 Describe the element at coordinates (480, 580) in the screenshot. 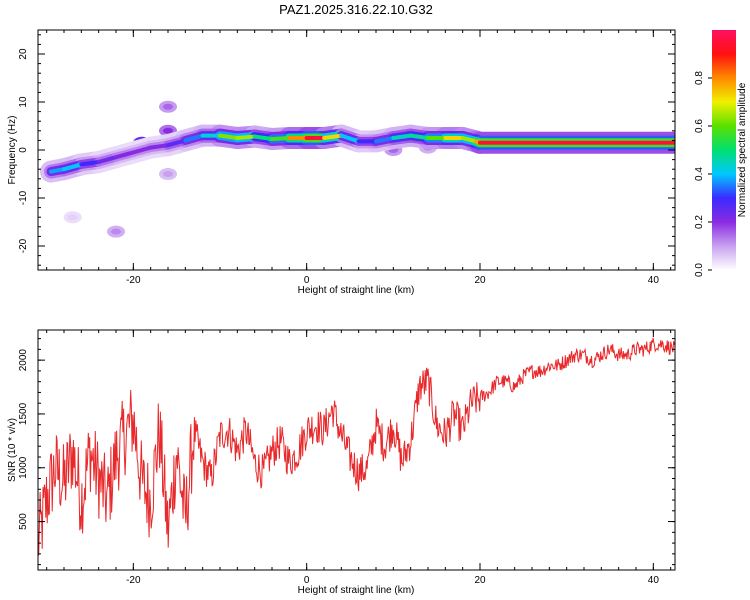

I see `snr-x-tick-label: 20` at that location.